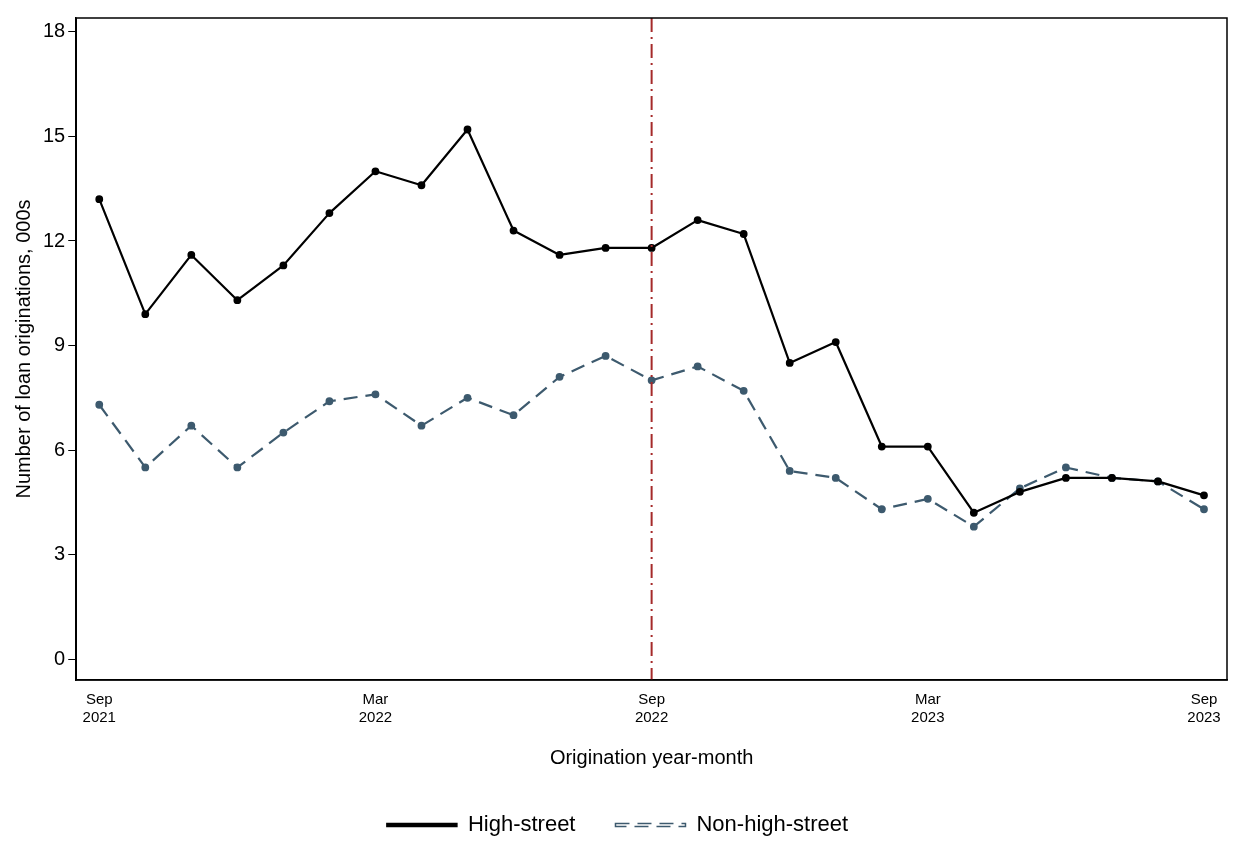 Image resolution: width=1237 pixels, height=854 pixels. Describe the element at coordinates (60, 553) in the screenshot. I see `y-tick-label: 3` at that location.